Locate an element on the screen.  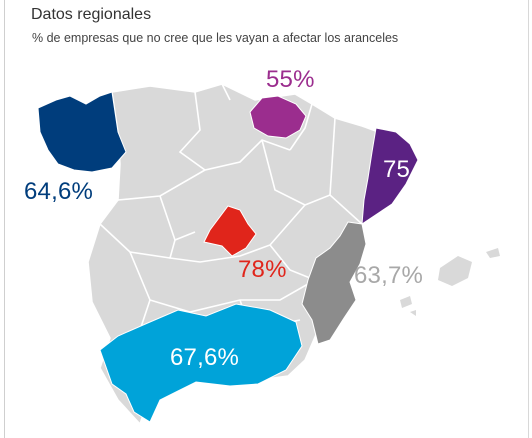
label-madrid: 78% is located at coordinates (262, 269).